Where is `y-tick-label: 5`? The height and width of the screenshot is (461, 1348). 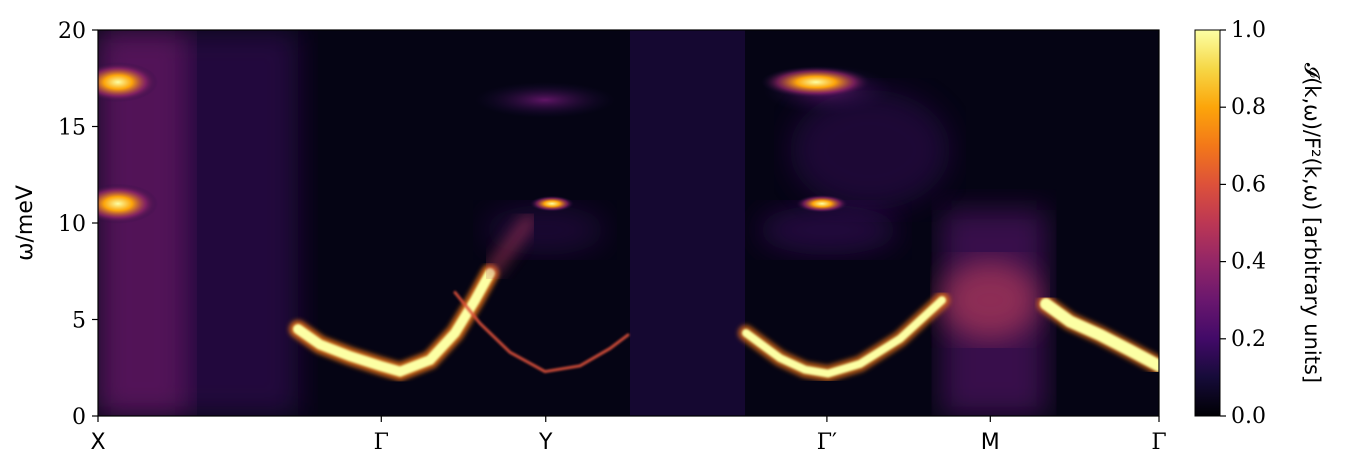
y-tick-label: 5 is located at coordinates (79, 321).